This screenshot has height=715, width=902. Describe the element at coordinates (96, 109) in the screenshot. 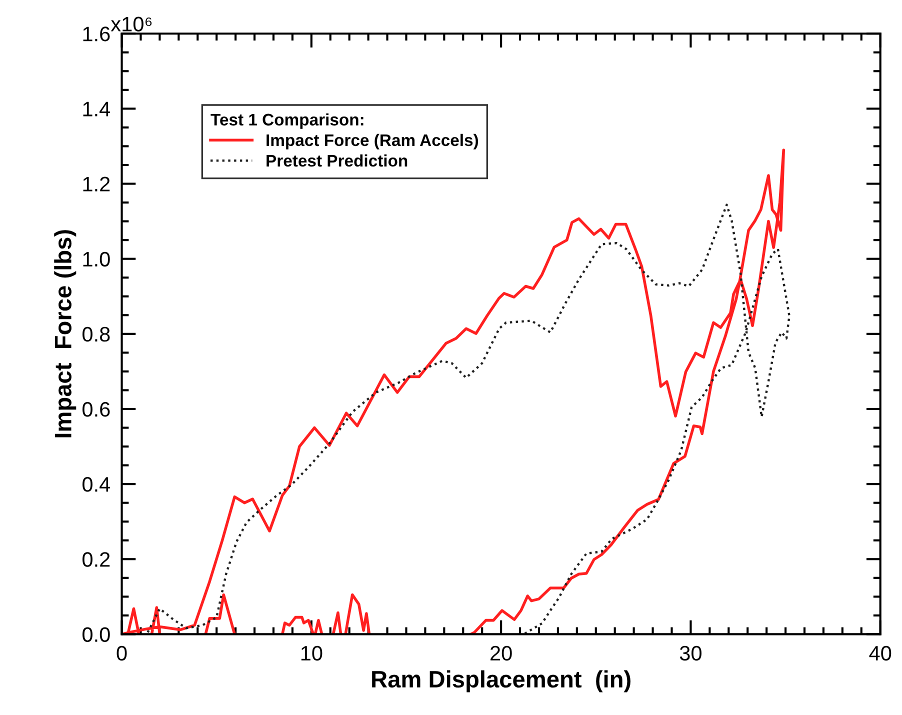

I see `y-tick-label: 1.4` at that location.